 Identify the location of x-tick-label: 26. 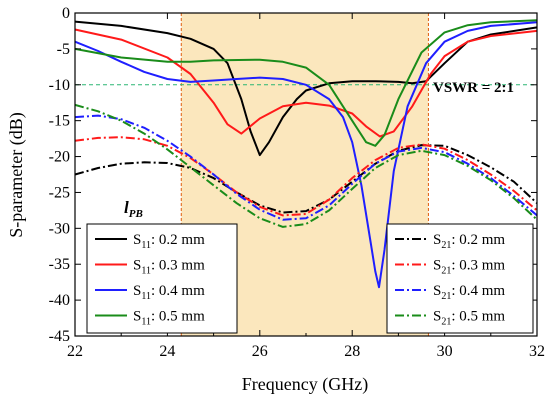
(260, 351).